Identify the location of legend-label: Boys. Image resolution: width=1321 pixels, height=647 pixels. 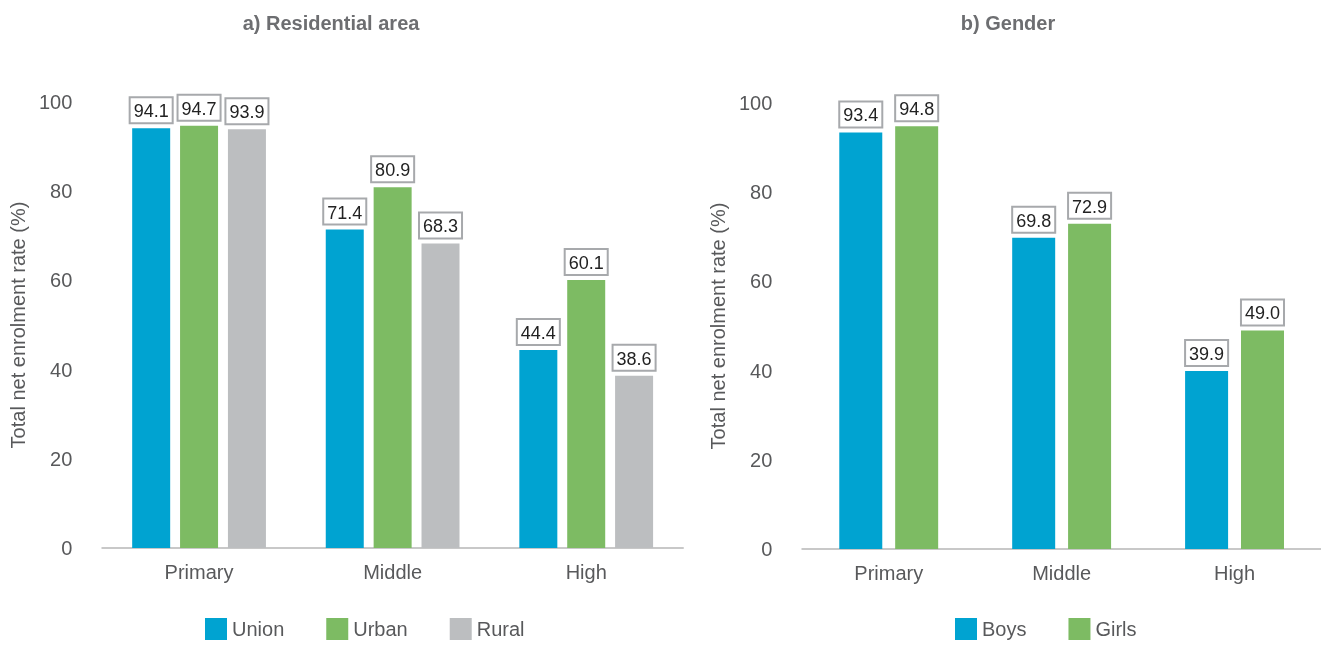
(1004, 629).